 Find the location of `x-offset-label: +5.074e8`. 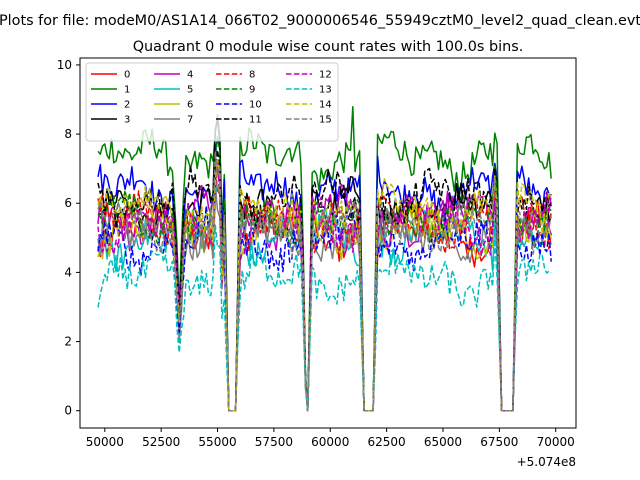

x-offset-label: +5.074e8 is located at coordinates (546, 462).